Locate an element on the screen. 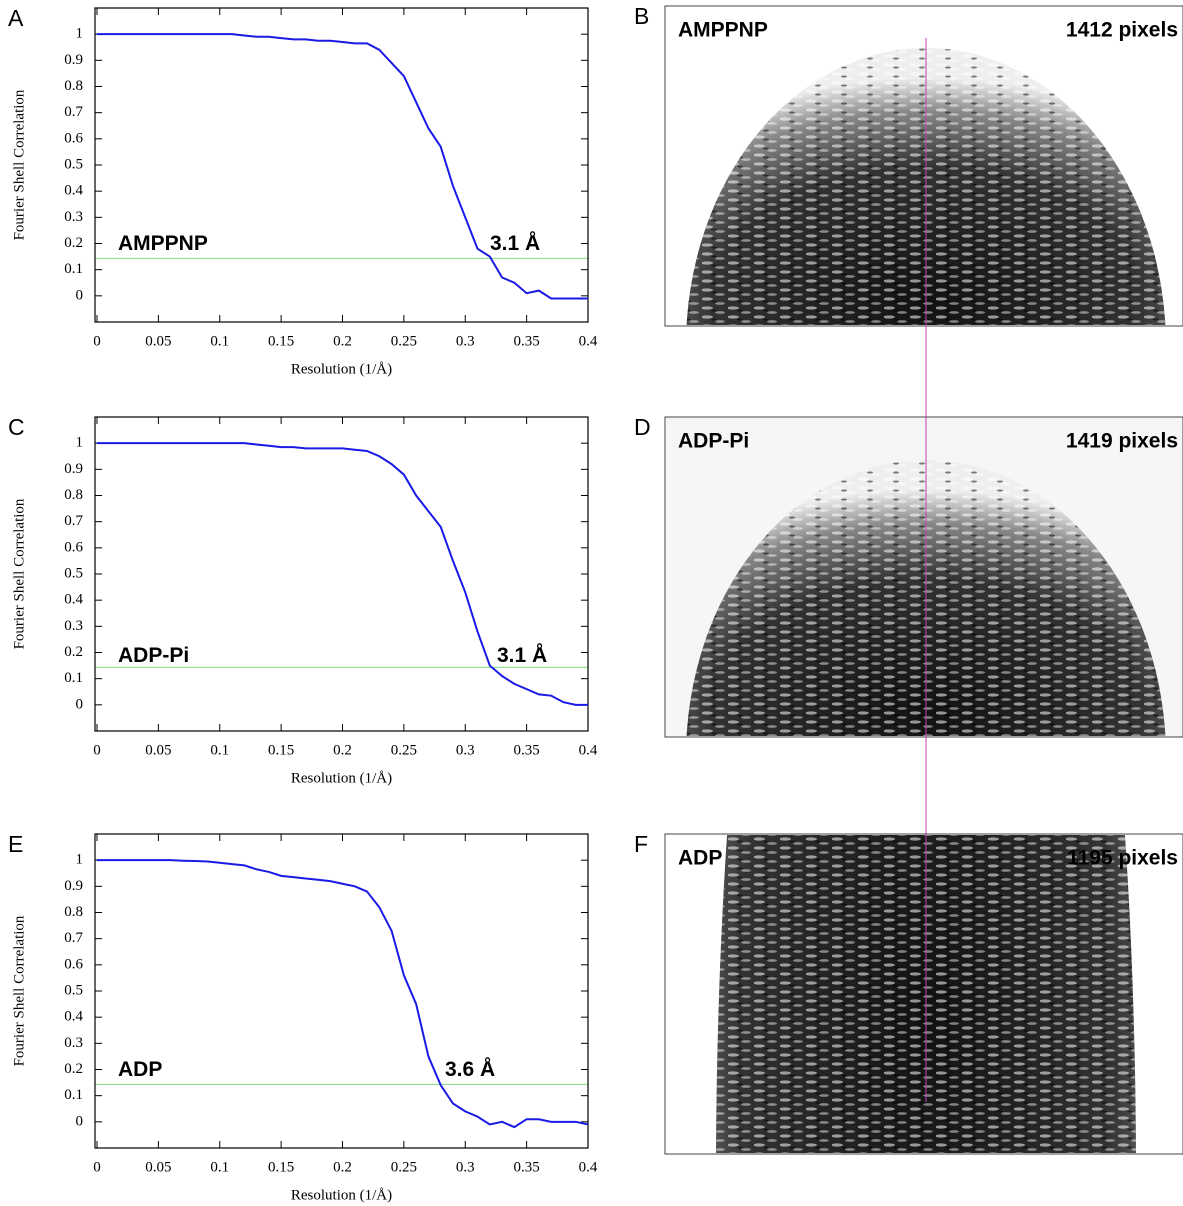 This screenshot has height=1206, width=1183. sample-label: AMPPNP is located at coordinates (723, 30).